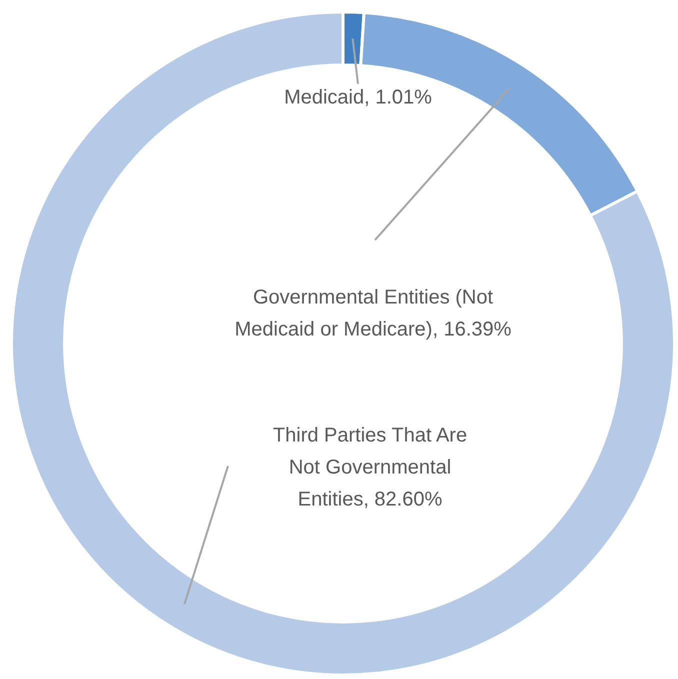  What do you see at coordinates (373, 313) in the screenshot?
I see `slice-label: Governmental Entities (Not Medicaid or Medicare), 16.39%` at bounding box center [373, 313].